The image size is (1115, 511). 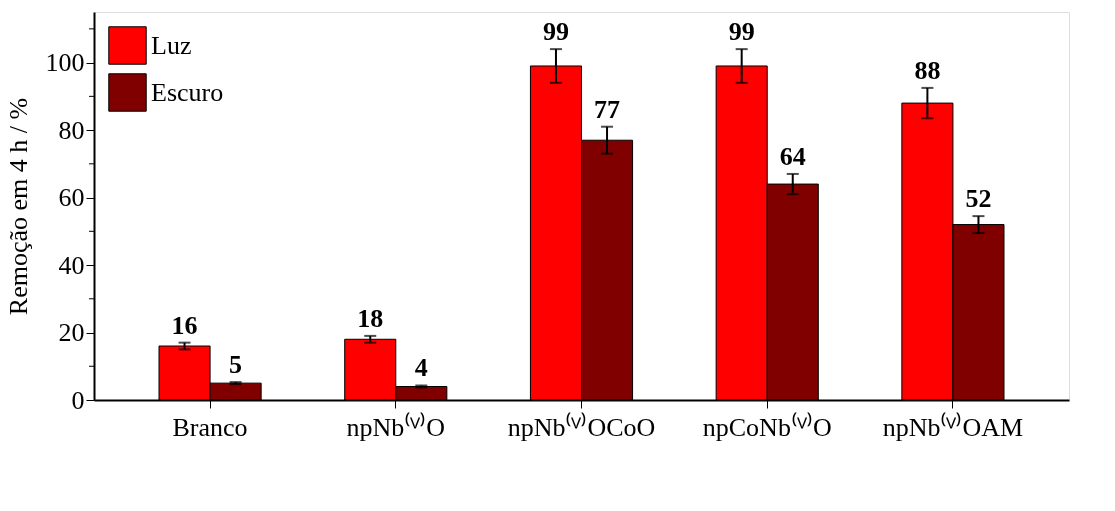 I want to click on y-axis-title: Remoção em 4 h / %, so click(x=18, y=206).